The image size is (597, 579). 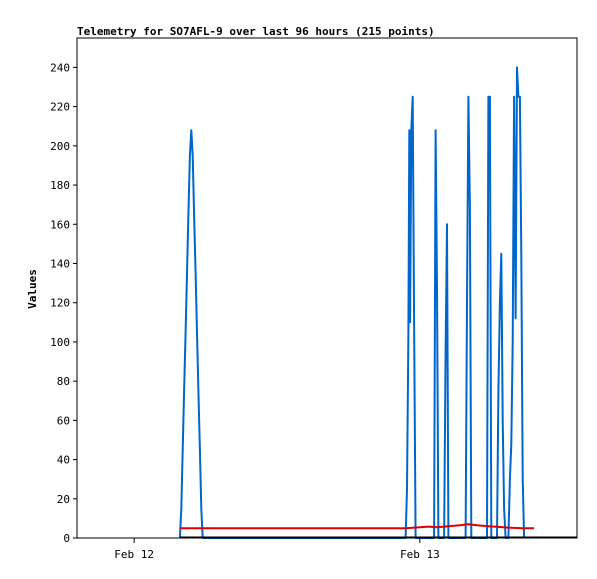 I want to click on x-axis: Feb 12 Feb 13, so click(x=277, y=549).